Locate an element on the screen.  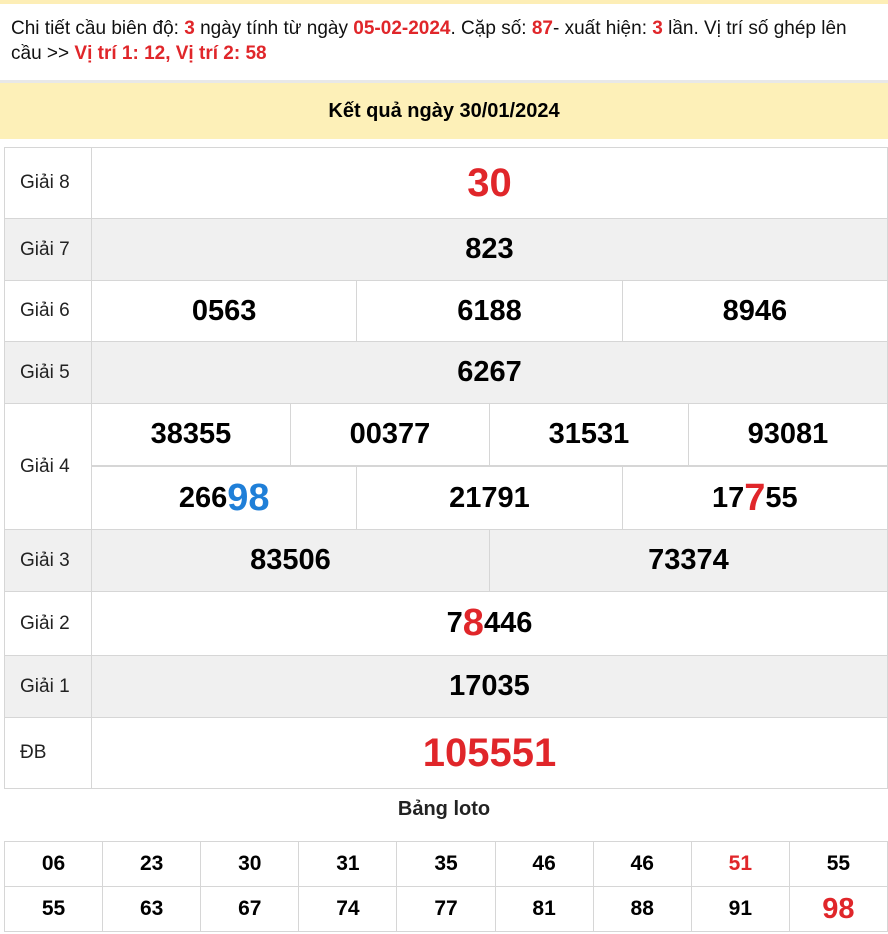
number-digits: 6188 is located at coordinates (489, 310).